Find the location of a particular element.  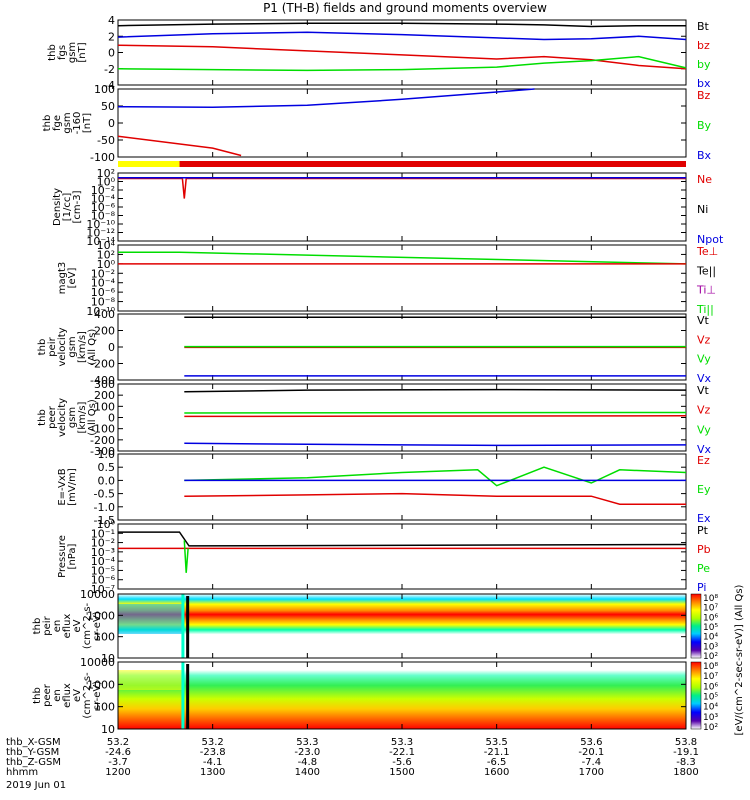

series-line-ez is located at coordinates (435, 498).